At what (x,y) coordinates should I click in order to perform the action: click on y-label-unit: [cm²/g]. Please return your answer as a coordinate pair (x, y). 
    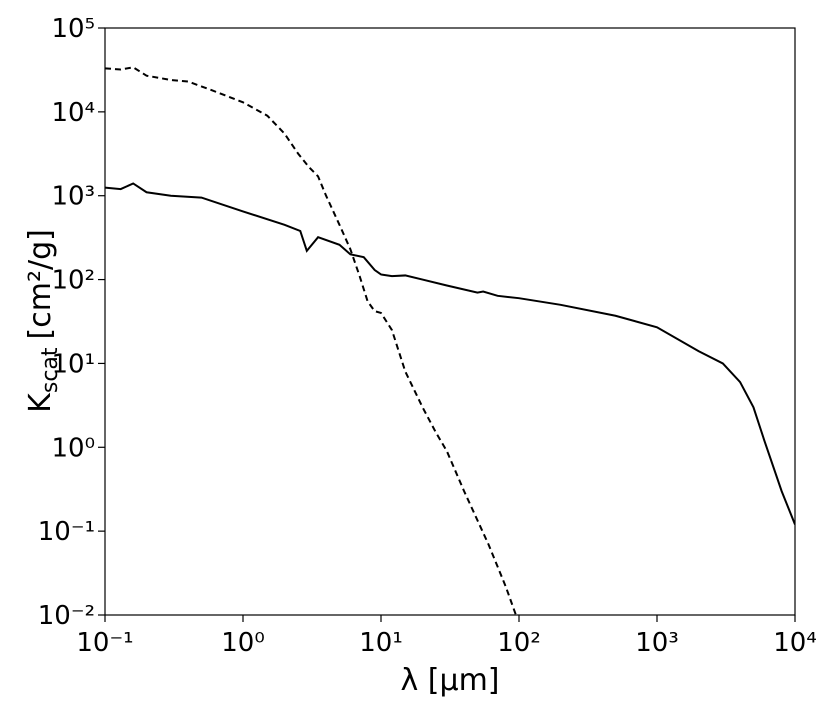
    Looking at the image, I should click on (40, 284).